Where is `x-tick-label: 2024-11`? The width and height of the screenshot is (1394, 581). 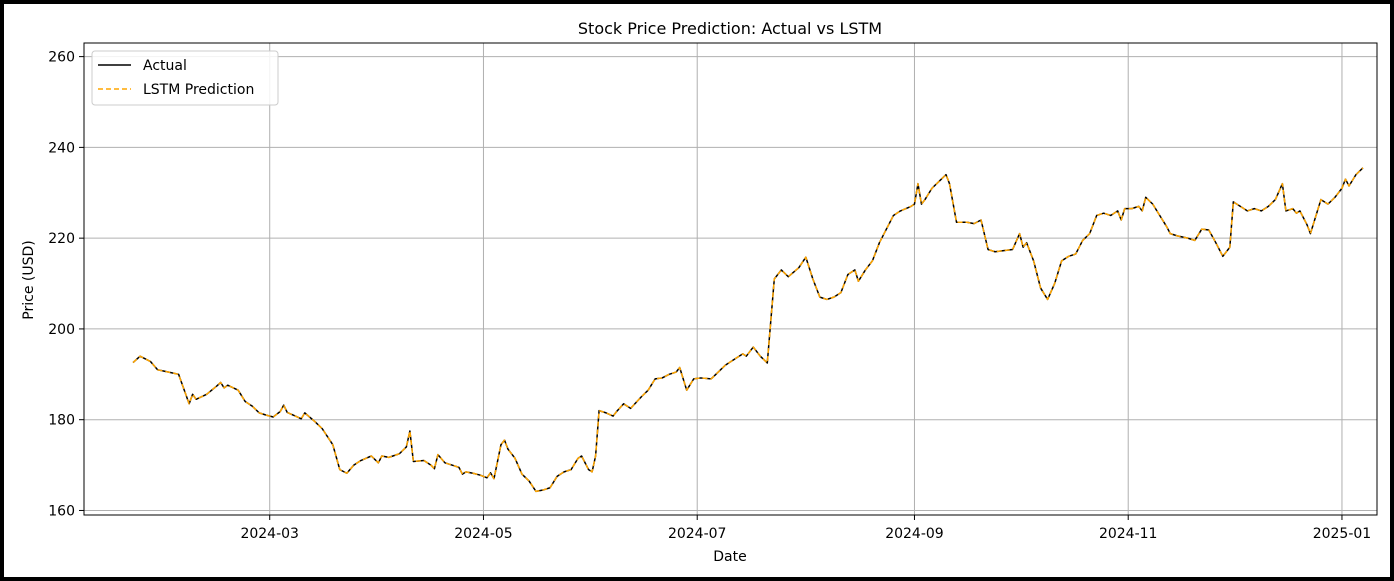
x-tick-label: 2024-11 is located at coordinates (1128, 534).